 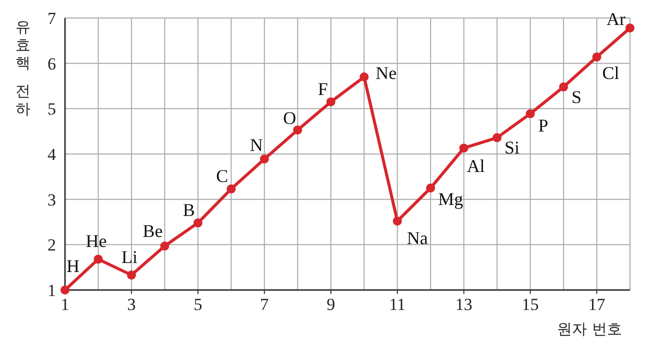 I want to click on annotation: N, so click(x=256, y=144).